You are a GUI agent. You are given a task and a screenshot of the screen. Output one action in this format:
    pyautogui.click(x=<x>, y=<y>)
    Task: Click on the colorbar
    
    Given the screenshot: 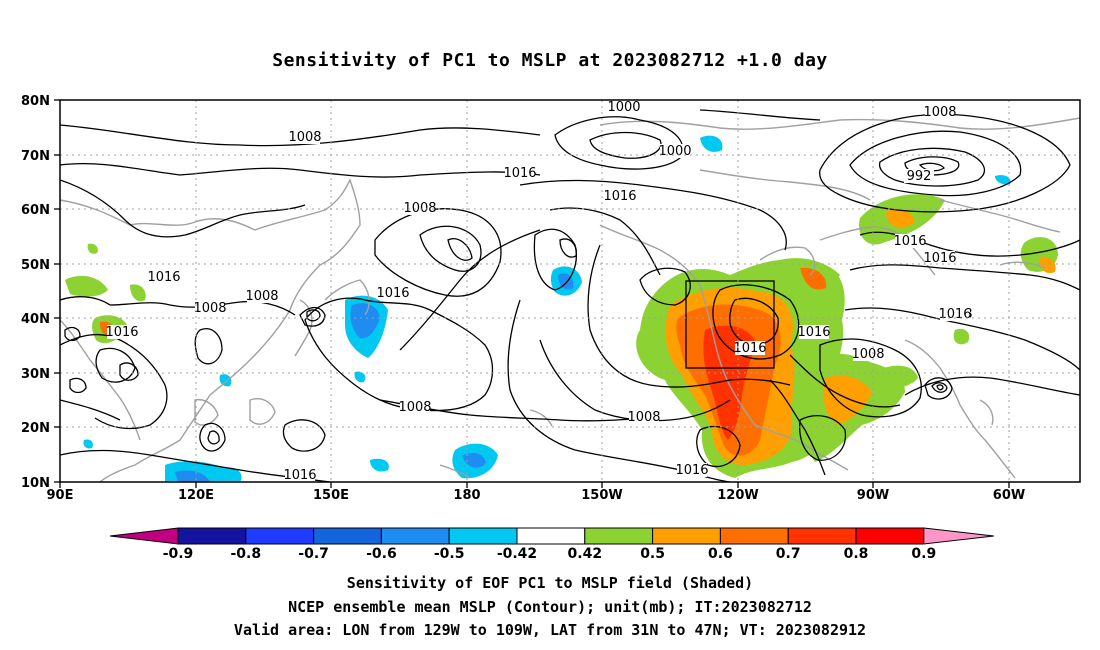 What is the action you would take?
    pyautogui.click(x=551, y=536)
    